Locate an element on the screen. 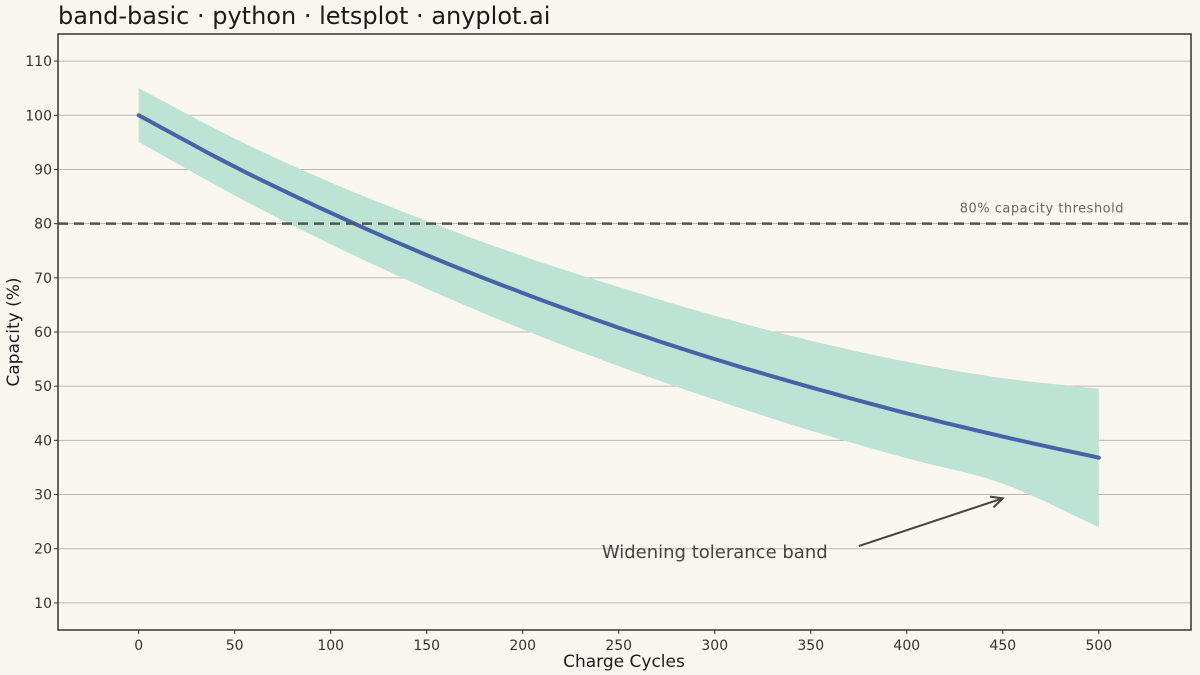 This screenshot has width=1200, height=675. x-tick-label-400: 400 is located at coordinates (906, 646).